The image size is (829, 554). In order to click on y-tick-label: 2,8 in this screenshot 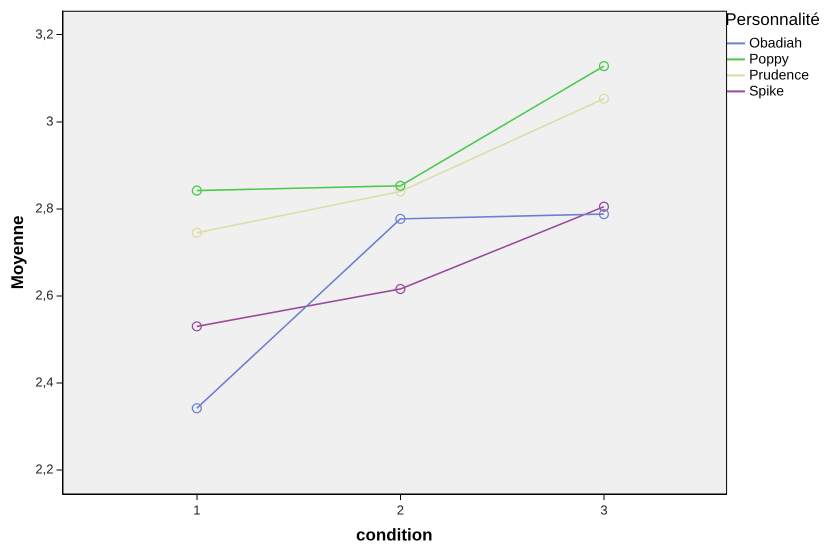, I will do `click(44, 208)`.